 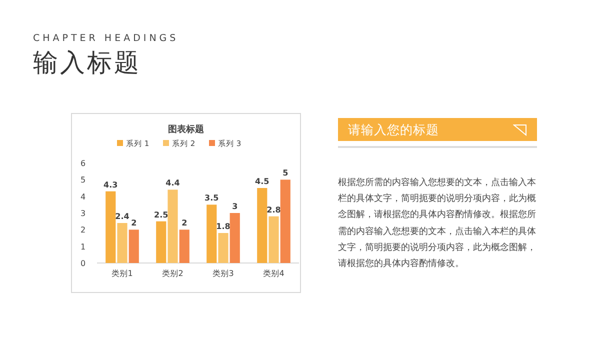 What do you see at coordinates (223, 226) in the screenshot?
I see `data-label: 1.8` at bounding box center [223, 226].